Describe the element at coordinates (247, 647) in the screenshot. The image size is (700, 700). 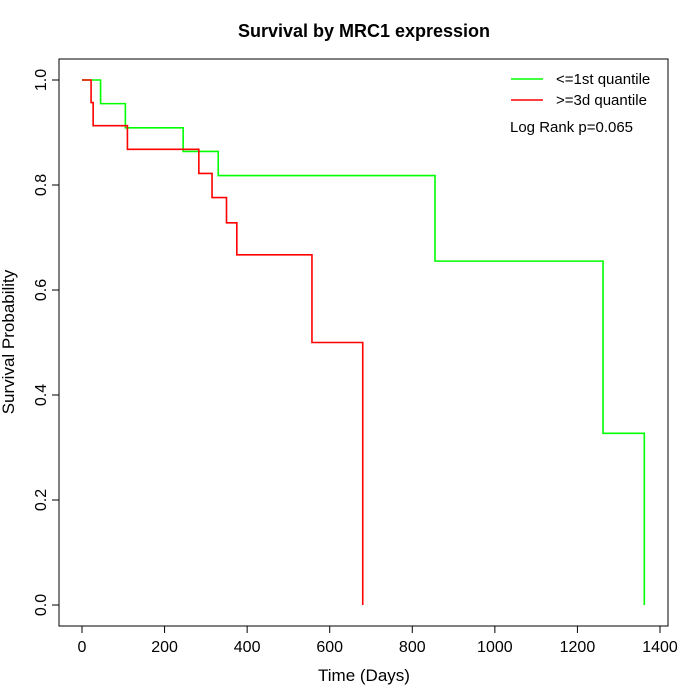
I see `x-tick-label: 400` at that location.